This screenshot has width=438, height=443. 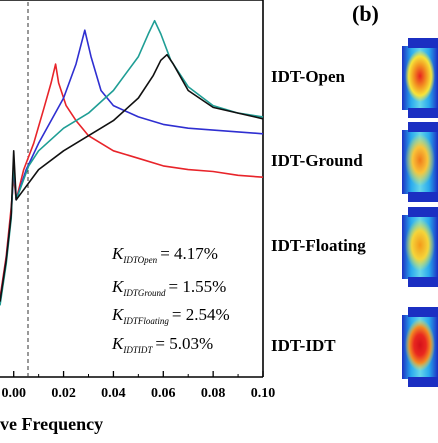 What do you see at coordinates (138, 386) in the screenshot?
I see `x-ticks: 0.00 0.02 0.04 0.06 0.08 0.10` at bounding box center [138, 386].